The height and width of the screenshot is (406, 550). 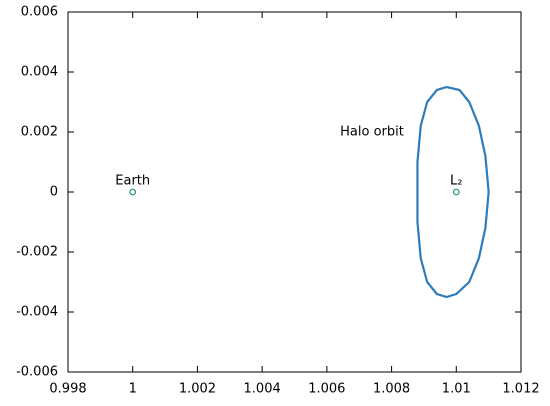 I want to click on y-tick-label: 0, so click(x=54, y=192).